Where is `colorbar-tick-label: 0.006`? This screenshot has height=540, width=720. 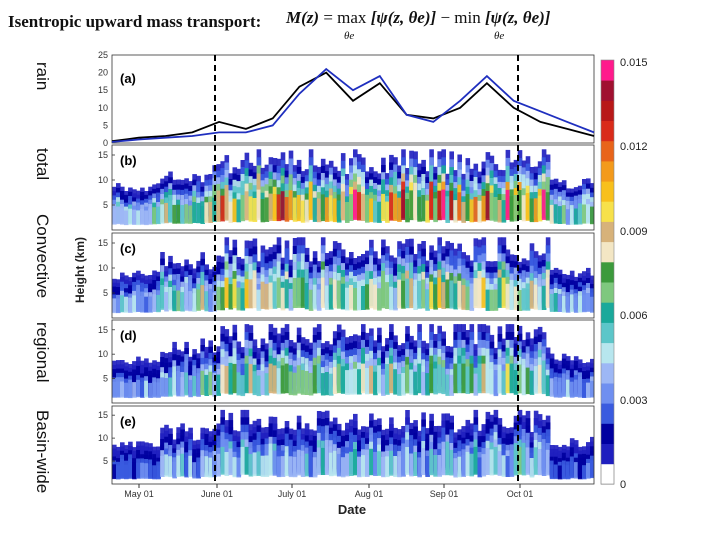
colorbar-tick-label: 0.006 is located at coordinates (634, 316).